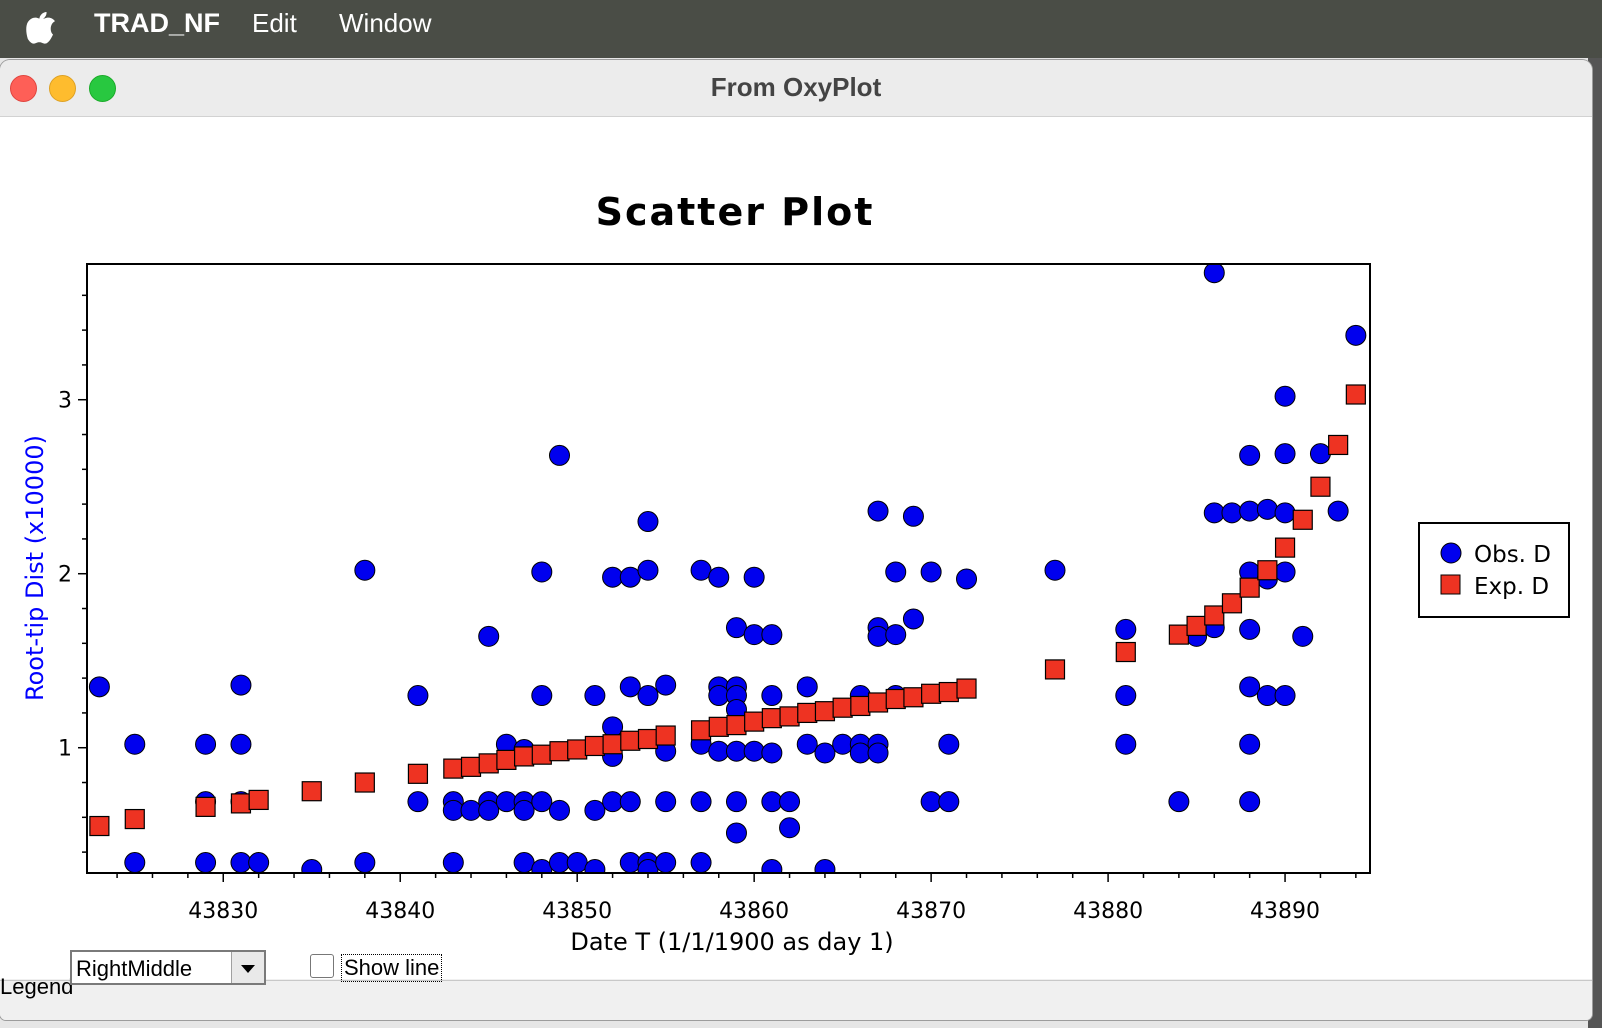 The height and width of the screenshot is (1028, 1602). What do you see at coordinates (796, 88) in the screenshot?
I see `title-bar: From OxyPlot` at bounding box center [796, 88].